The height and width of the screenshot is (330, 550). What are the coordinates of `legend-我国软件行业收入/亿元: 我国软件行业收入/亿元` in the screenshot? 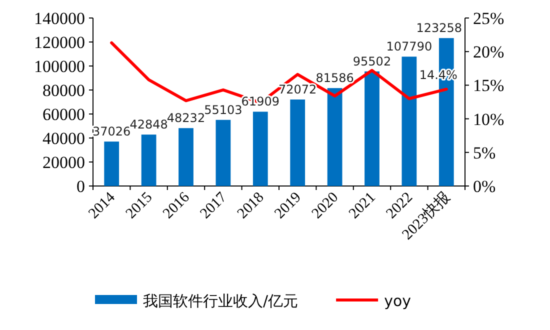 It's located at (196, 301).